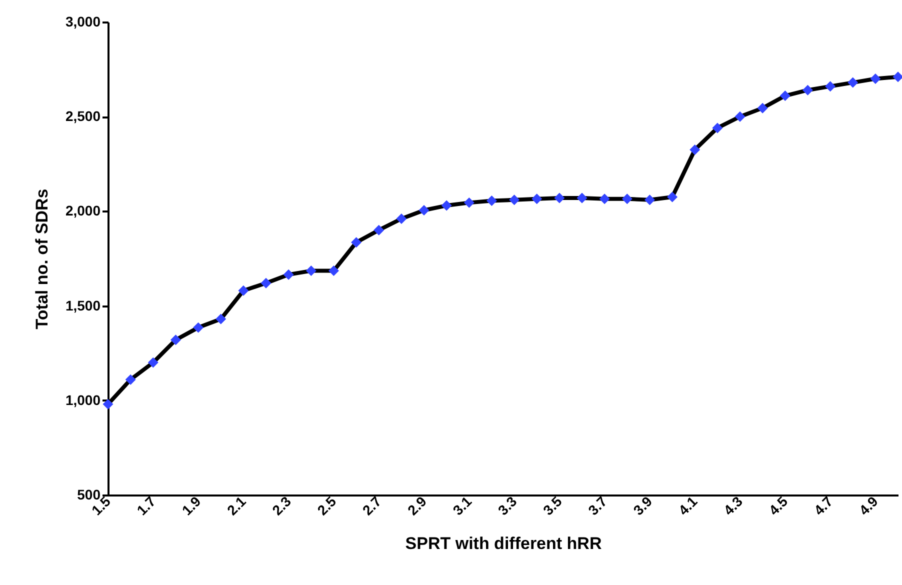 The height and width of the screenshot is (585, 902). What do you see at coordinates (83, 210) in the screenshot?
I see `y-tick-label: 2,000` at bounding box center [83, 210].